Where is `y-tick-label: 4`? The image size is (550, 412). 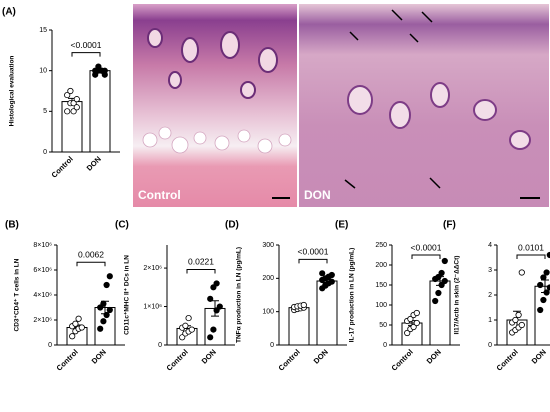
y-tick-label: 4 is located at coordinates (490, 245).